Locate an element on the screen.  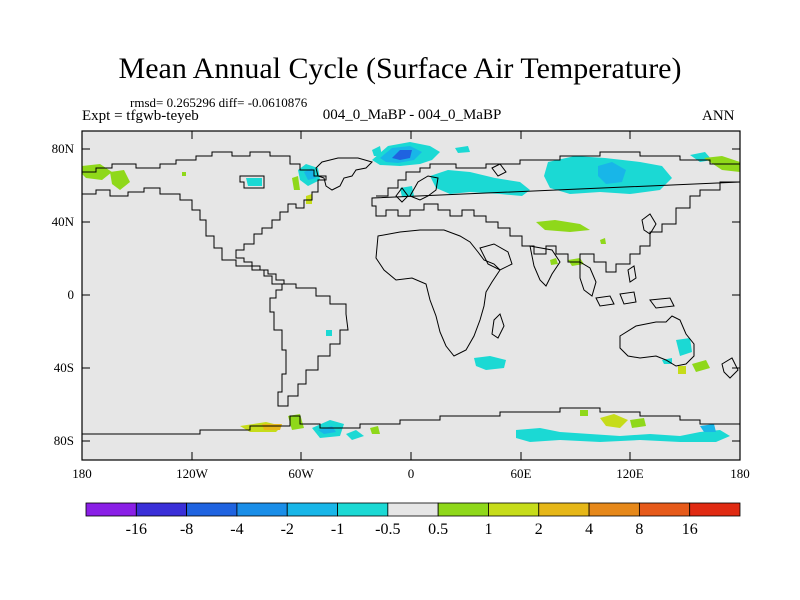
x-tick-labels: 180 120W 60W 0 60E 120E 180 is located at coordinates (411, 473).